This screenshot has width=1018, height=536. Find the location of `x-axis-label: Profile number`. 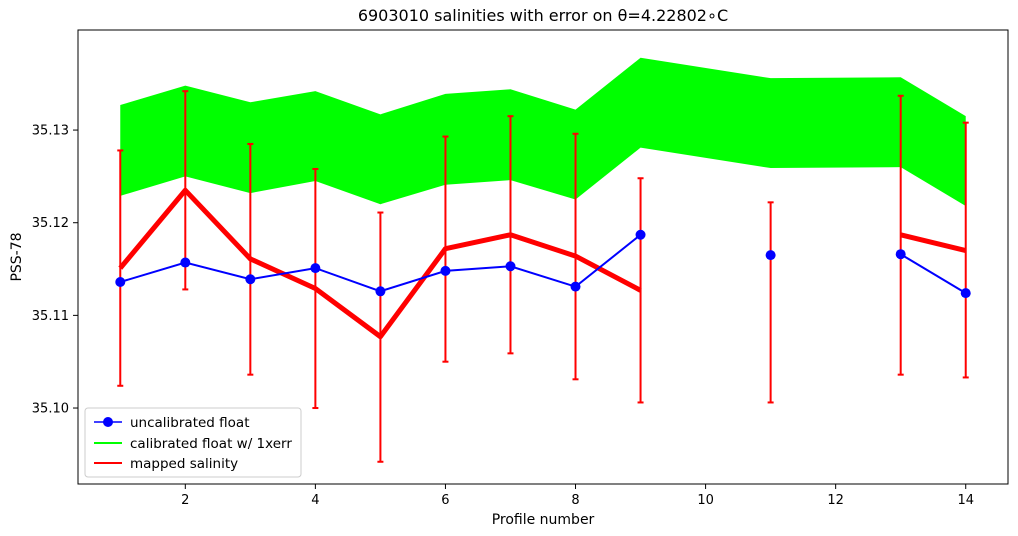

x-axis-label: Profile number is located at coordinates (543, 520).